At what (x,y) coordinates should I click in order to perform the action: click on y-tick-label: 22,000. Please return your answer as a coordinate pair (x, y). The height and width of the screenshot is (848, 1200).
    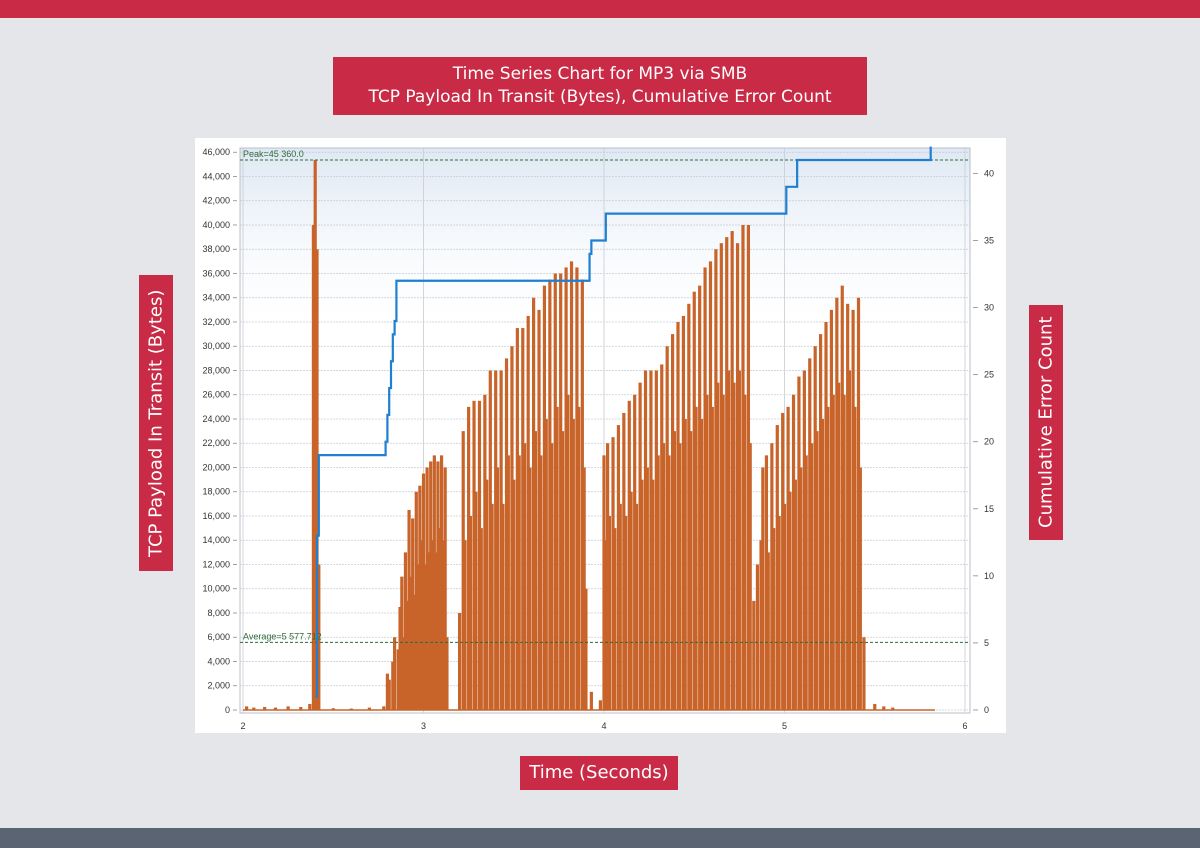
    Looking at the image, I should click on (216, 443).